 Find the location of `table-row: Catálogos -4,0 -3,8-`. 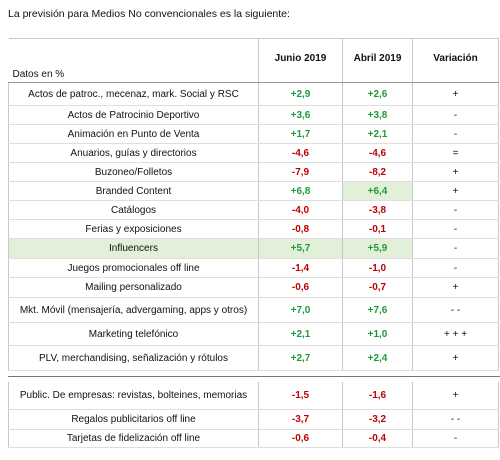

table-row: Catálogos -4,0 -3,8- is located at coordinates (253, 210).